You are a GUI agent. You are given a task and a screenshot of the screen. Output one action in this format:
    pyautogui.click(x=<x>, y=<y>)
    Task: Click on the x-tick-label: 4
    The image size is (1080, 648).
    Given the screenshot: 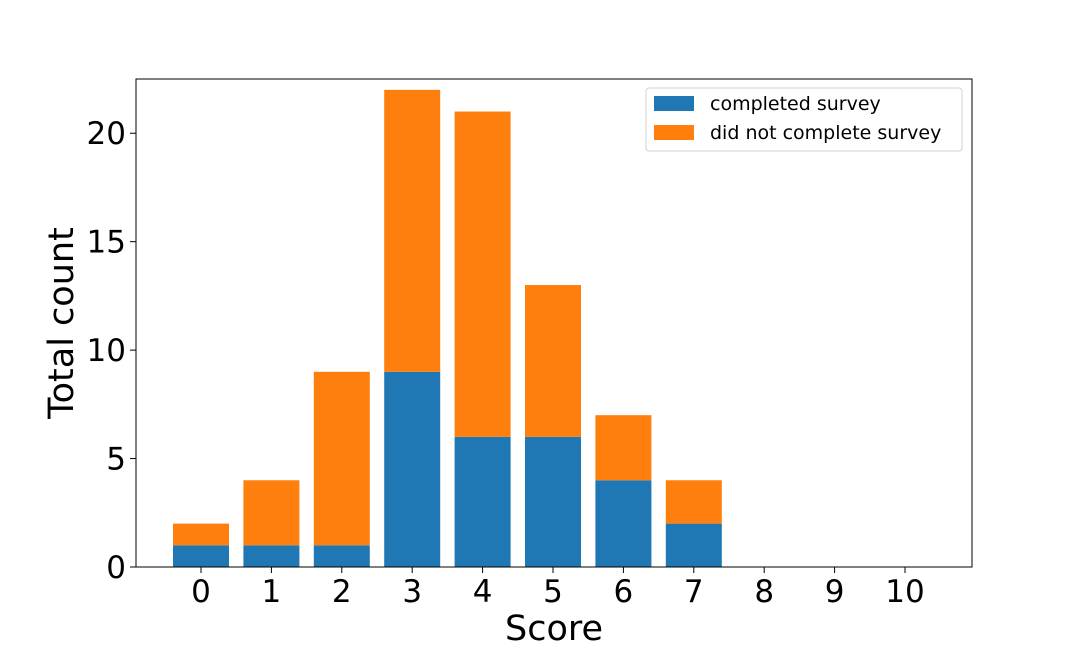 What is the action you would take?
    pyautogui.click(x=483, y=592)
    